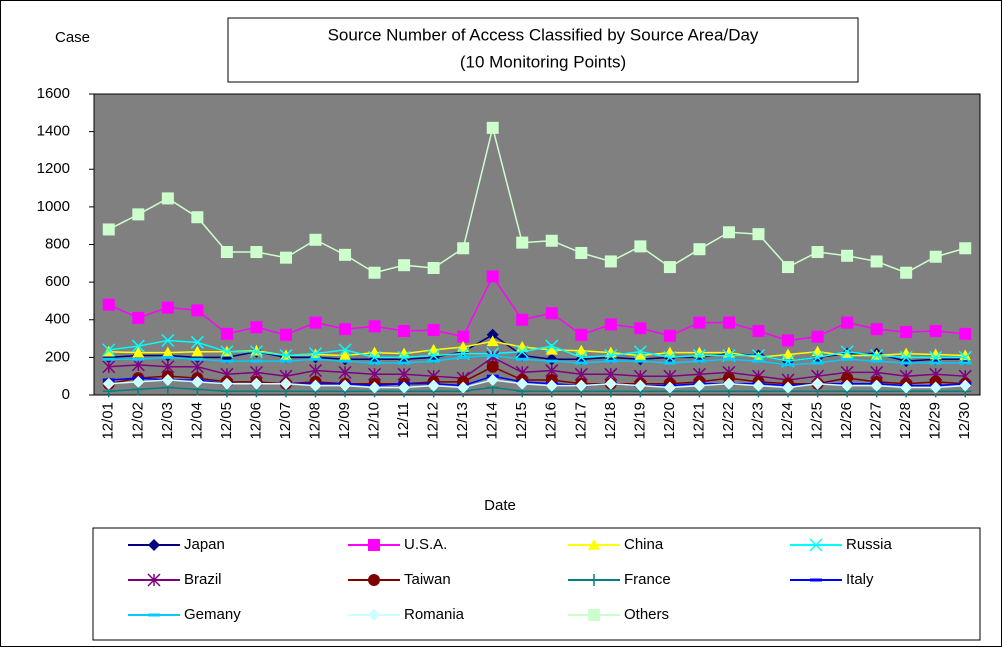 This screenshot has width=1003, height=648. What do you see at coordinates (787, 421) in the screenshot?
I see `x-tick-label: 12/24` at bounding box center [787, 421].